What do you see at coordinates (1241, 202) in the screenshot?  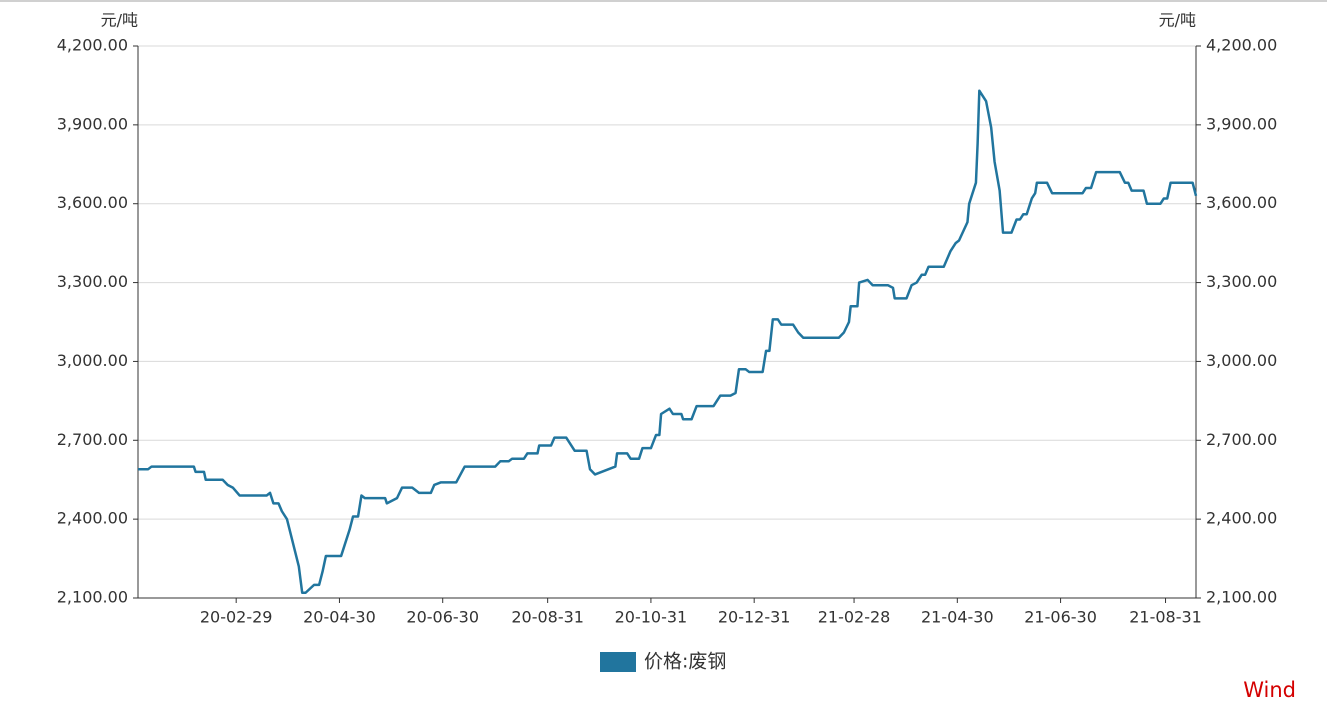 I see `y2-tick-label: 3,600.00` at bounding box center [1241, 202].